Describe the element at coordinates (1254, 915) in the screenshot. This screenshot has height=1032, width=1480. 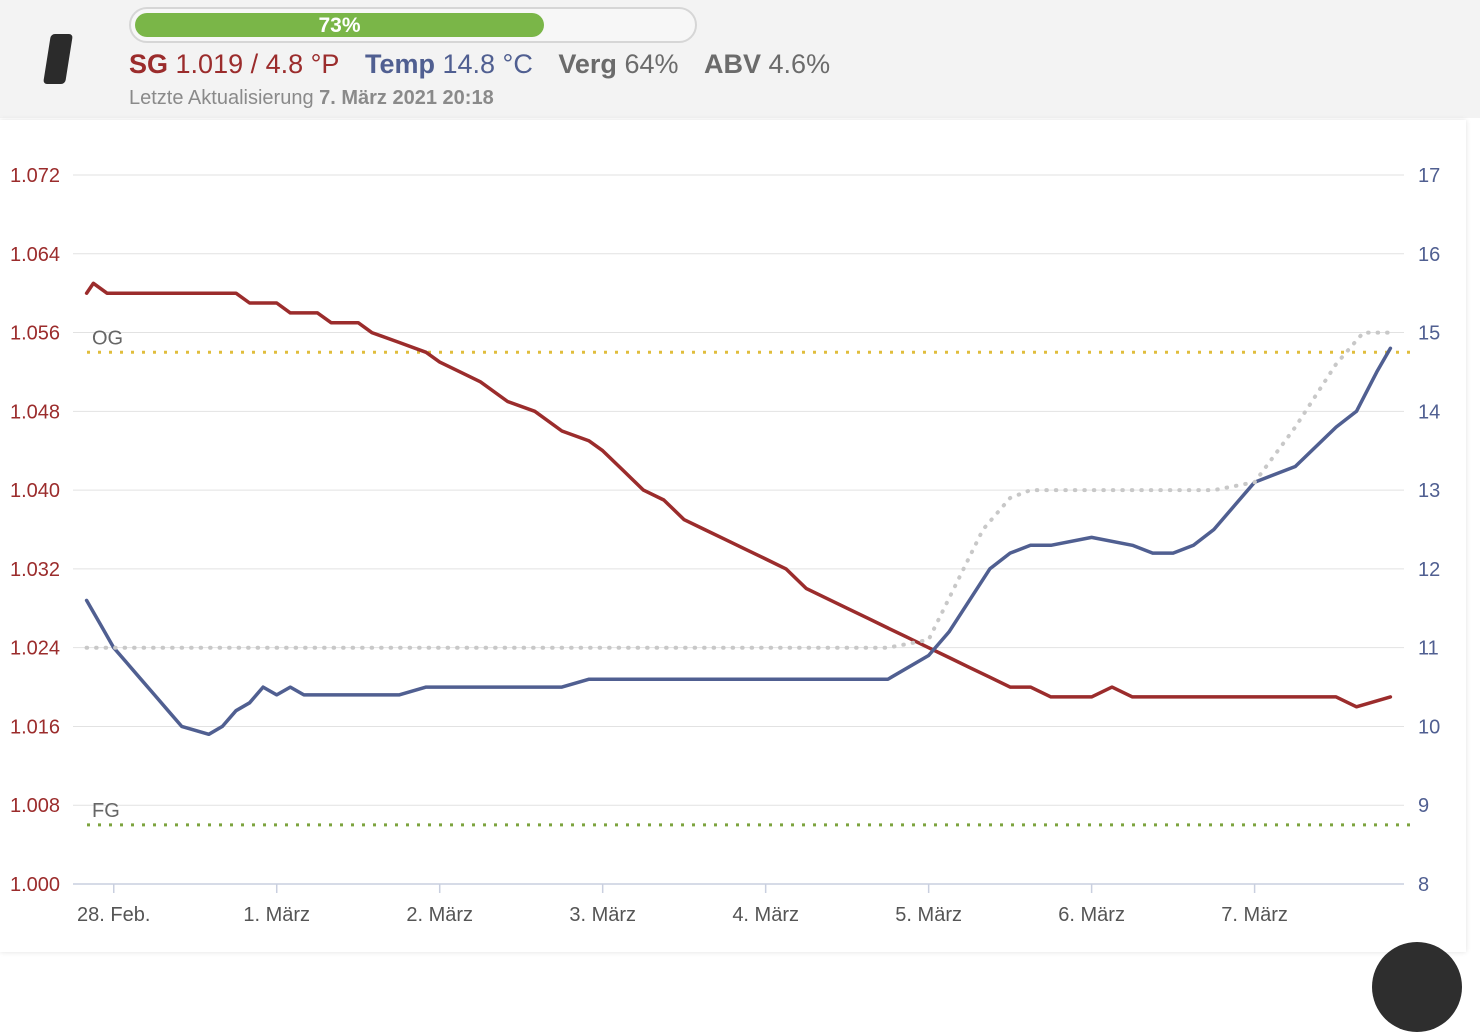
I see `x-tick-label: 7. März` at that location.